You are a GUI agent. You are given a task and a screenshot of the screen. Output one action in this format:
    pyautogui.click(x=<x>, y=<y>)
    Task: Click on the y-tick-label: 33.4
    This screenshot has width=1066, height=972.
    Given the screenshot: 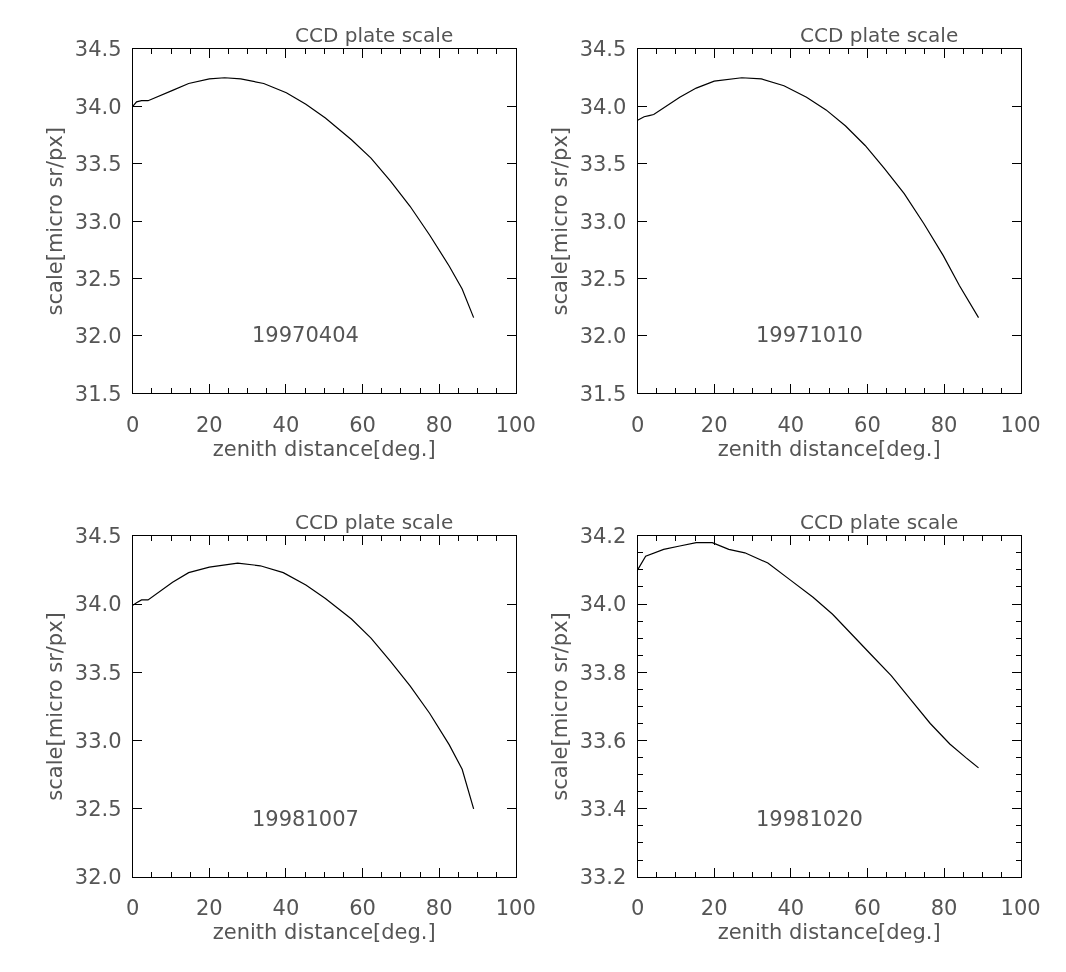 What is the action you would take?
    pyautogui.click(x=603, y=809)
    